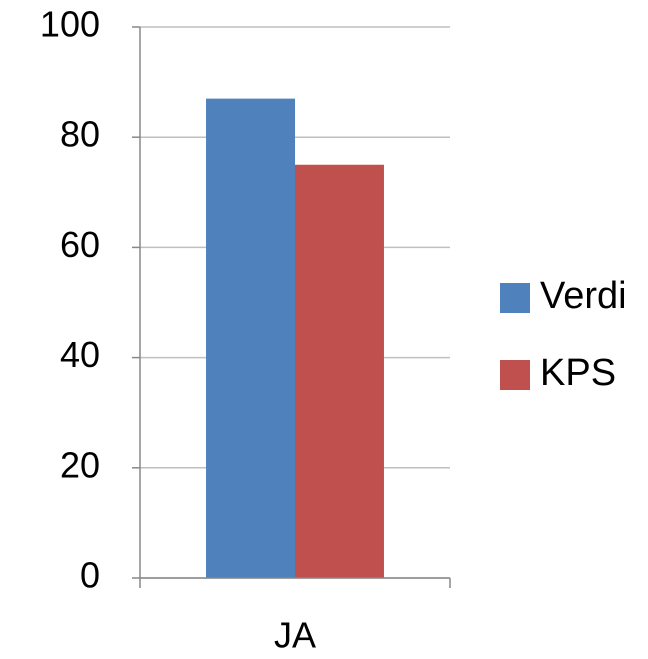 This screenshot has height=659, width=648. Describe the element at coordinates (80, 244) in the screenshot. I see `y-tick-label: 60` at that location.